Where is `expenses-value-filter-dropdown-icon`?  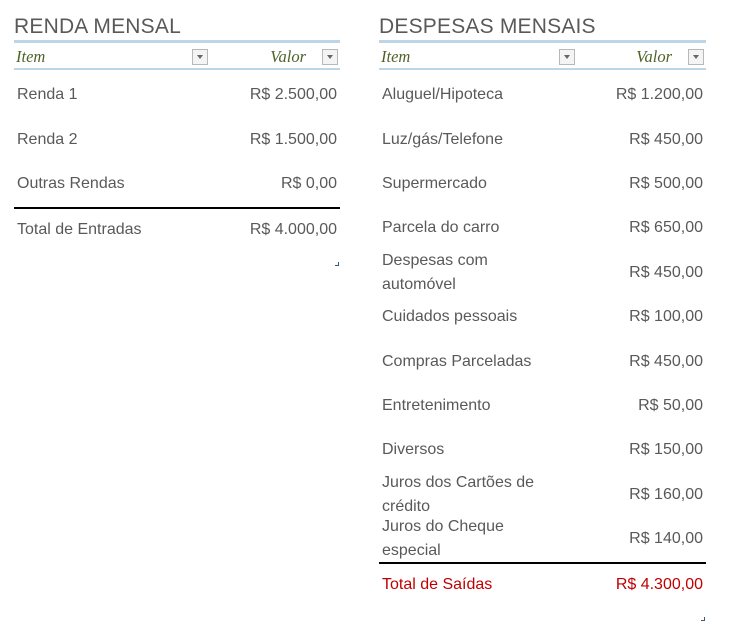
expenses-value-filter-dropdown-icon is located at coordinates (696, 57).